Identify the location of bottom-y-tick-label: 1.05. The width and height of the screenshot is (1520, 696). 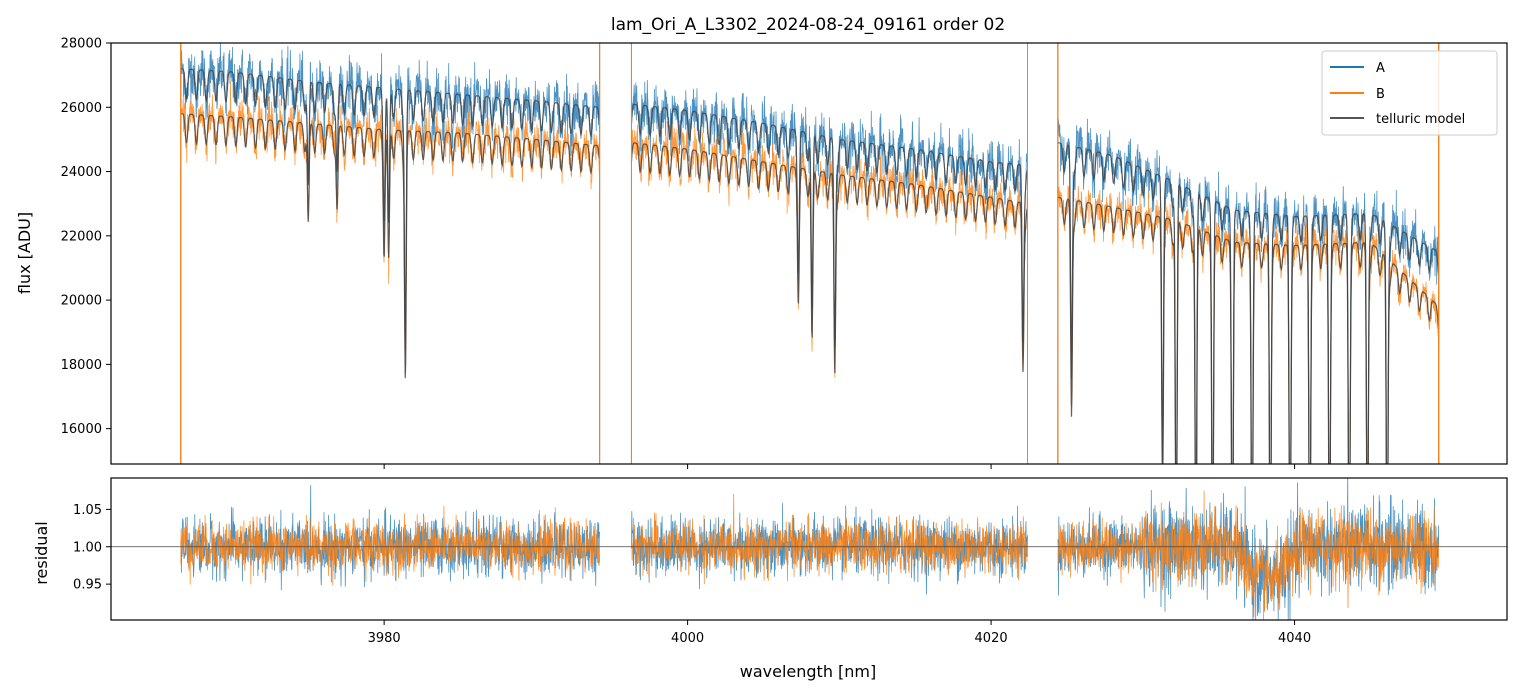
(87, 510).